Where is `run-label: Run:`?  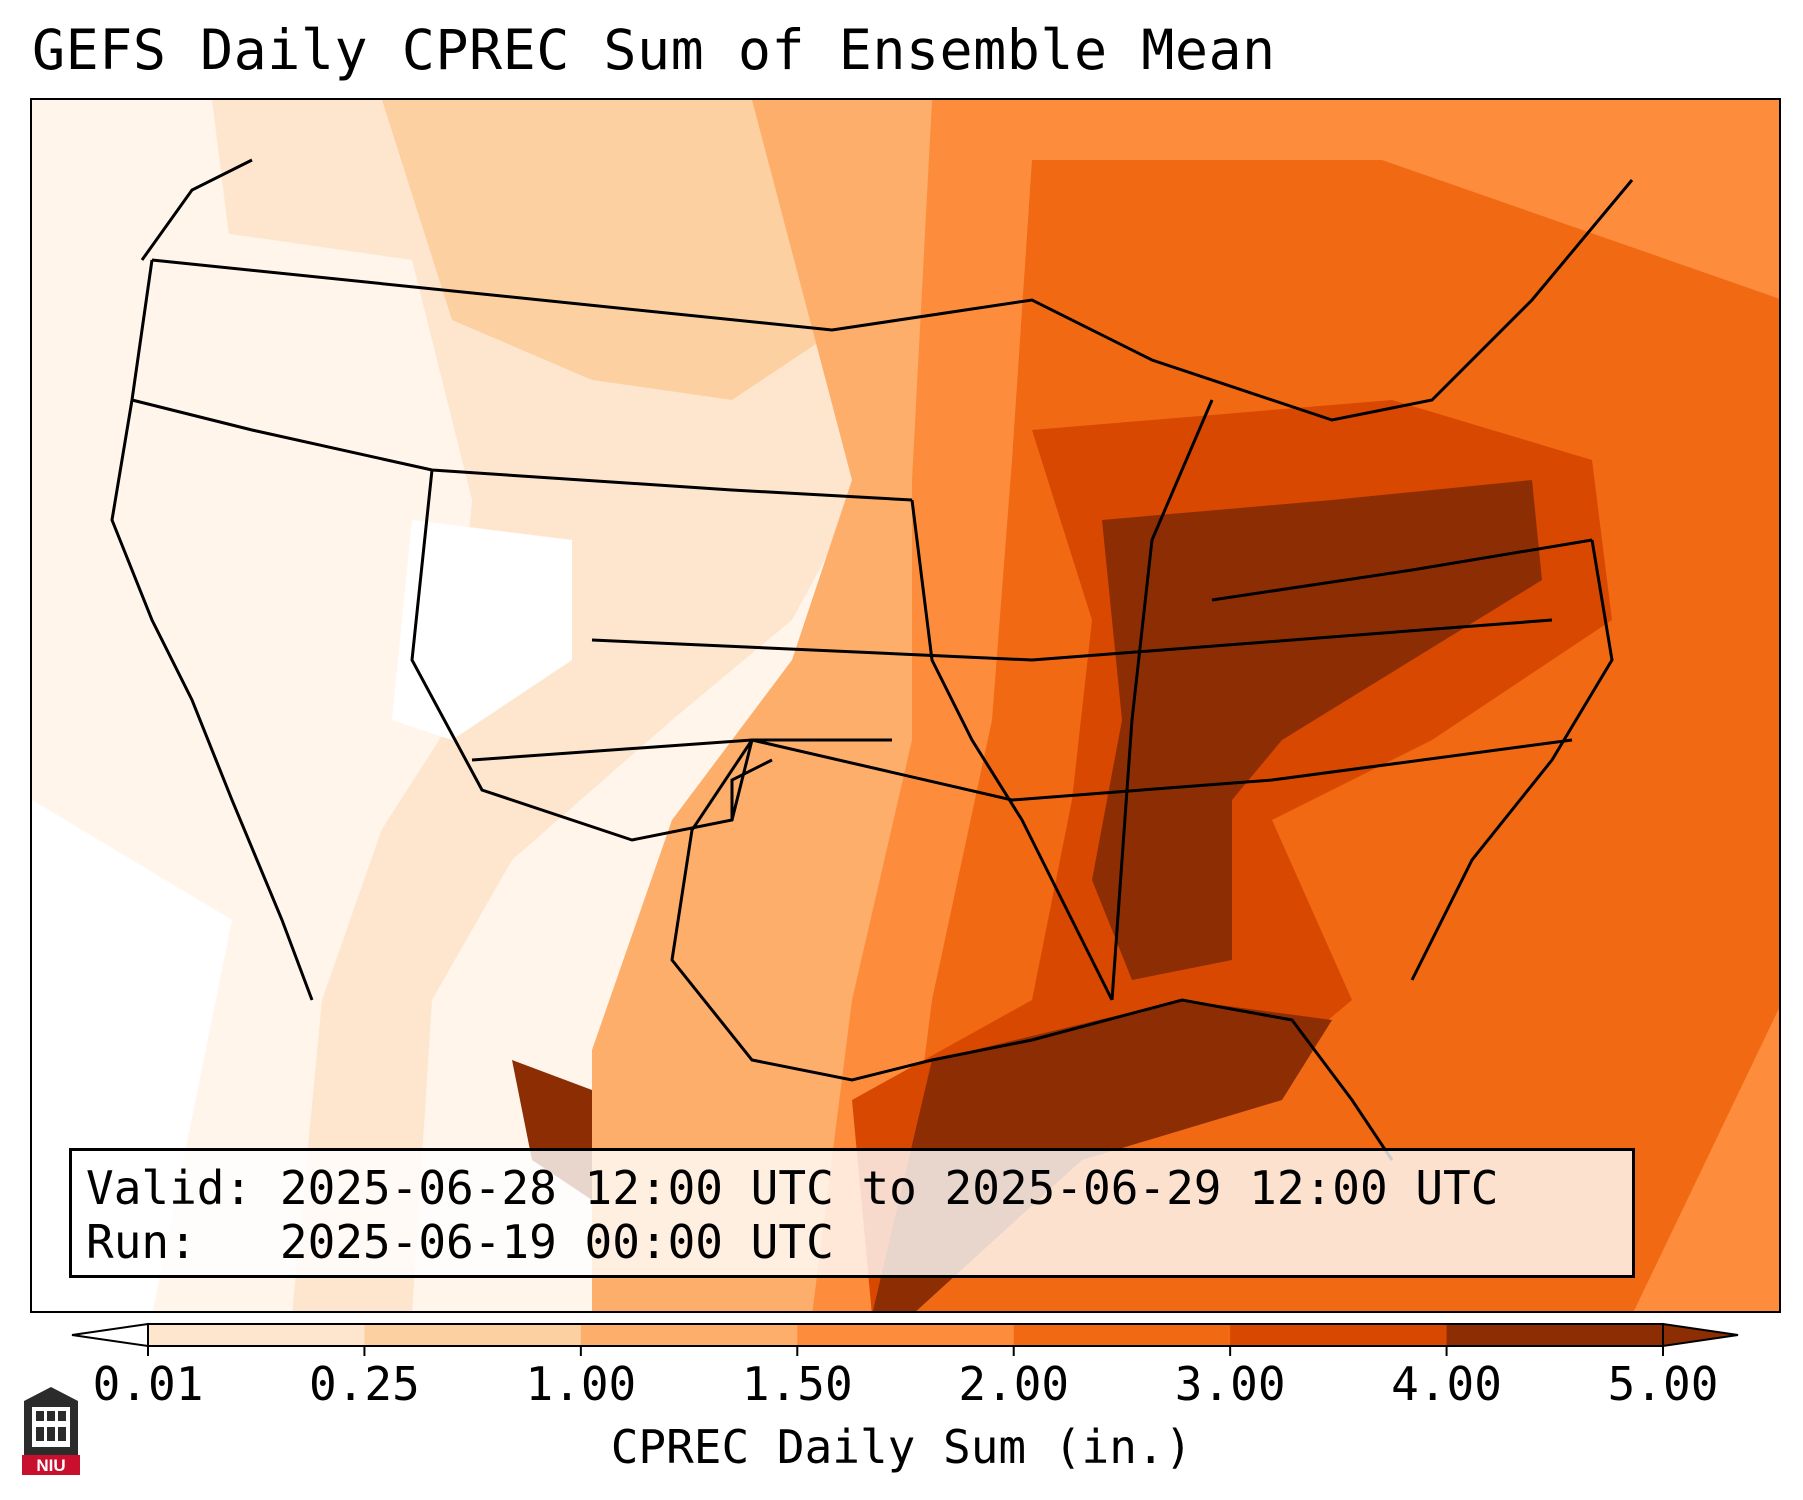 run-label: Run: is located at coordinates (141, 1242).